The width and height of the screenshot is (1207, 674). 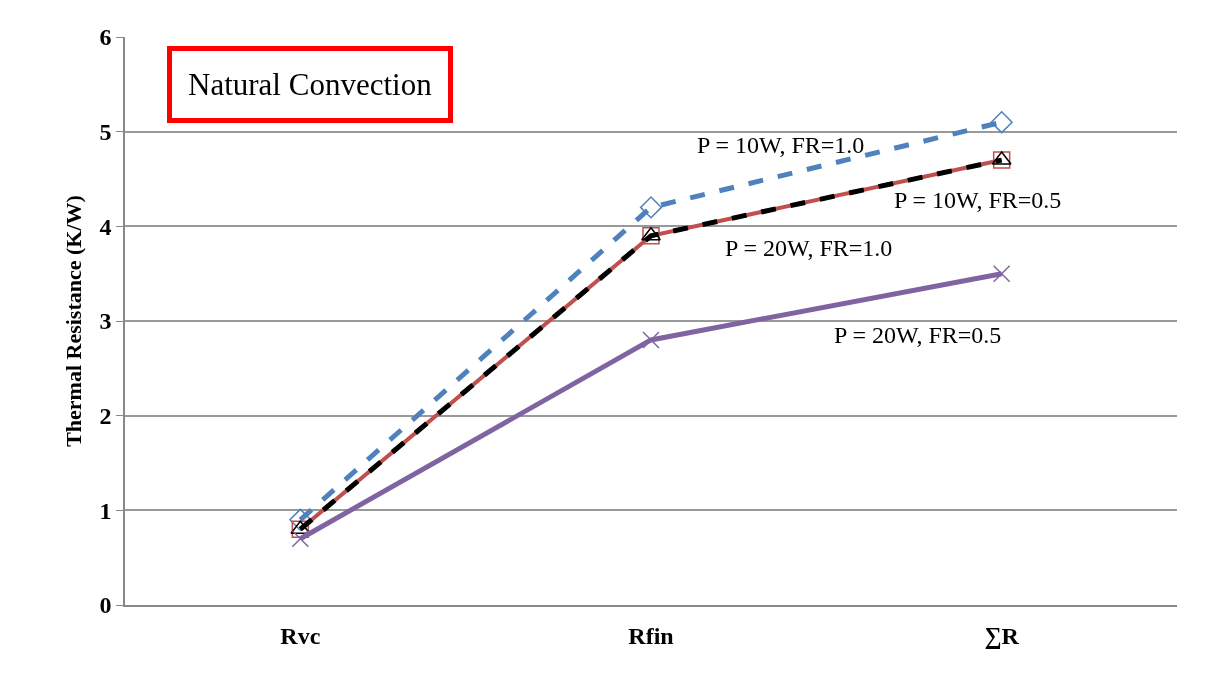 I want to click on series-label: P = 20W, FR=1.0, so click(x=809, y=248).